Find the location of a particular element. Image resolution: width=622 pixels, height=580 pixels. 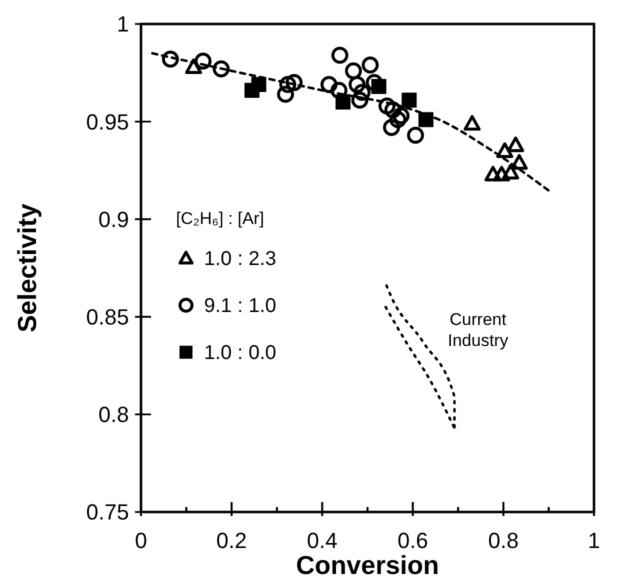

legend-label: 1.0 : 0.0 is located at coordinates (240, 353).